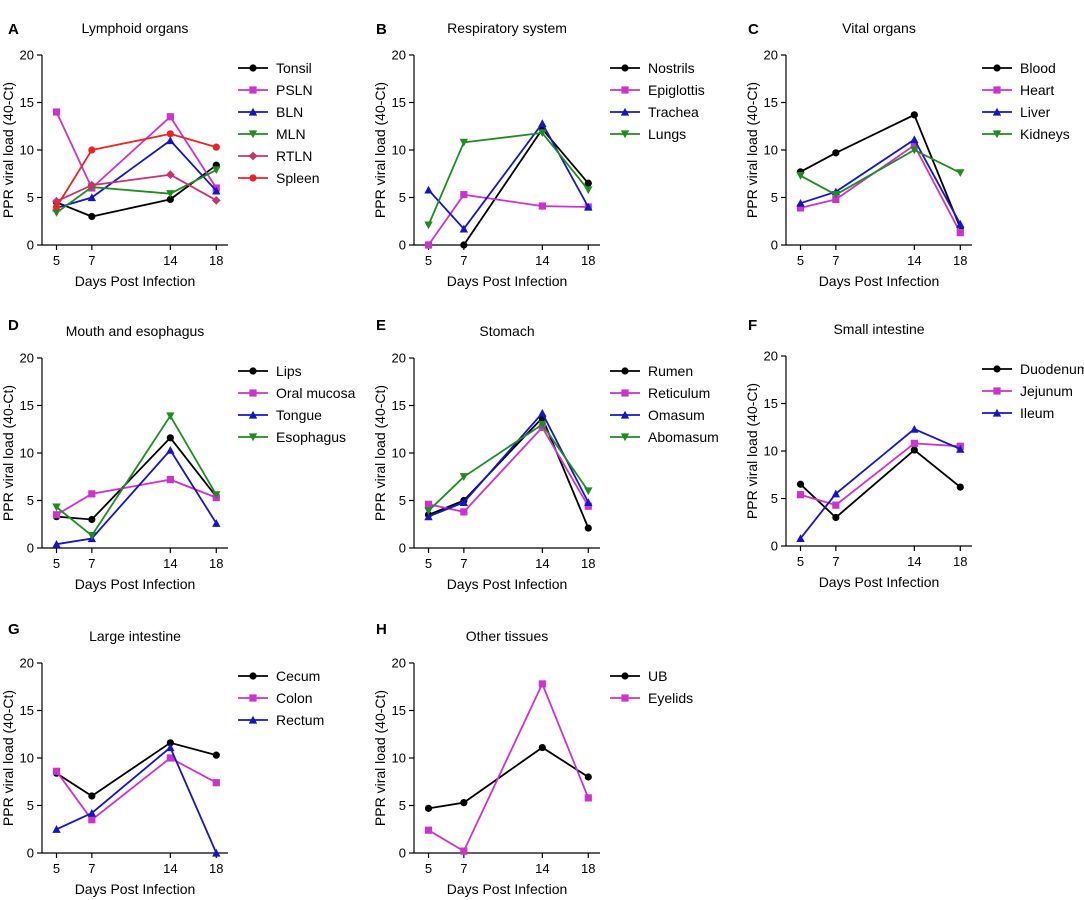  What do you see at coordinates (381, 629) in the screenshot?
I see `panel-label: H` at bounding box center [381, 629].